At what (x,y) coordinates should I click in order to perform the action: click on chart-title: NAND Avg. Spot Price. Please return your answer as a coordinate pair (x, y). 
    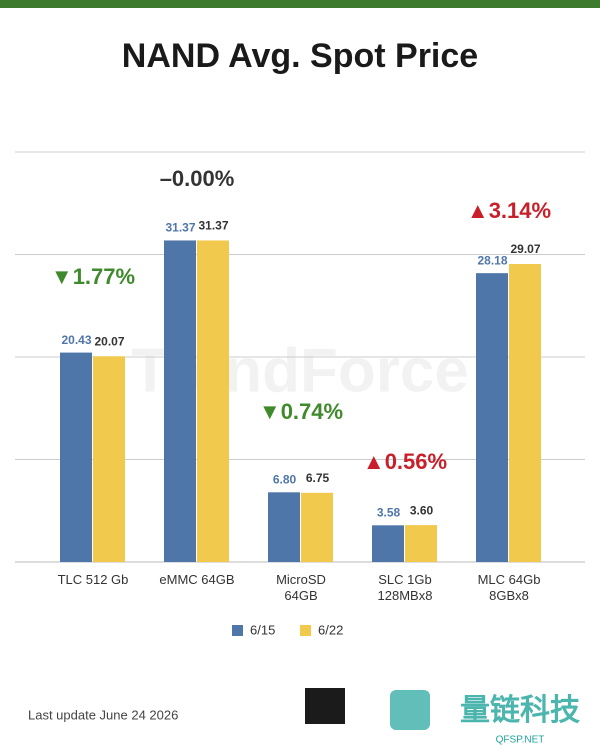
    Looking at the image, I should click on (300, 56).